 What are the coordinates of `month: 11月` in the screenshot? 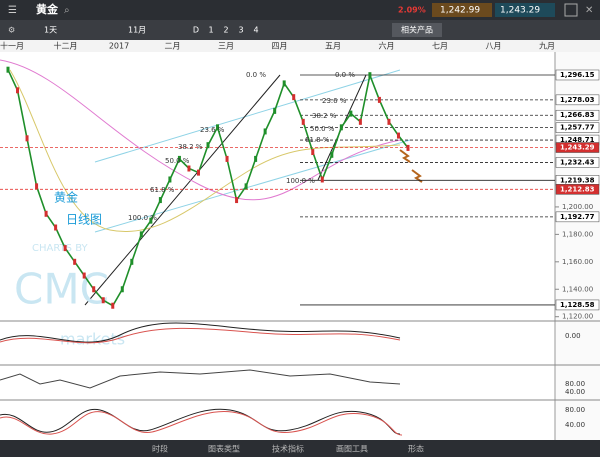 It's located at (137, 30).